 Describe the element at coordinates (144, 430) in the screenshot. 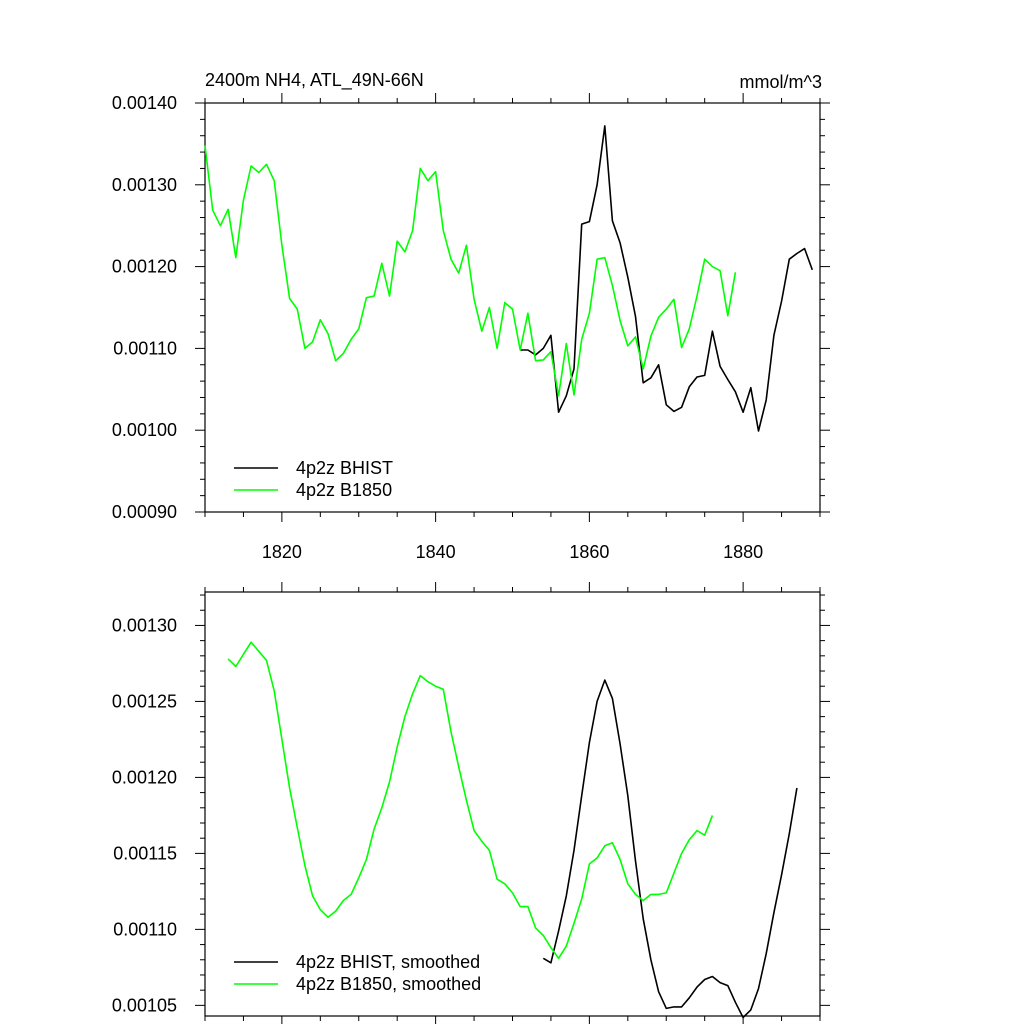

I see `y-tick-label: 0.00100` at that location.